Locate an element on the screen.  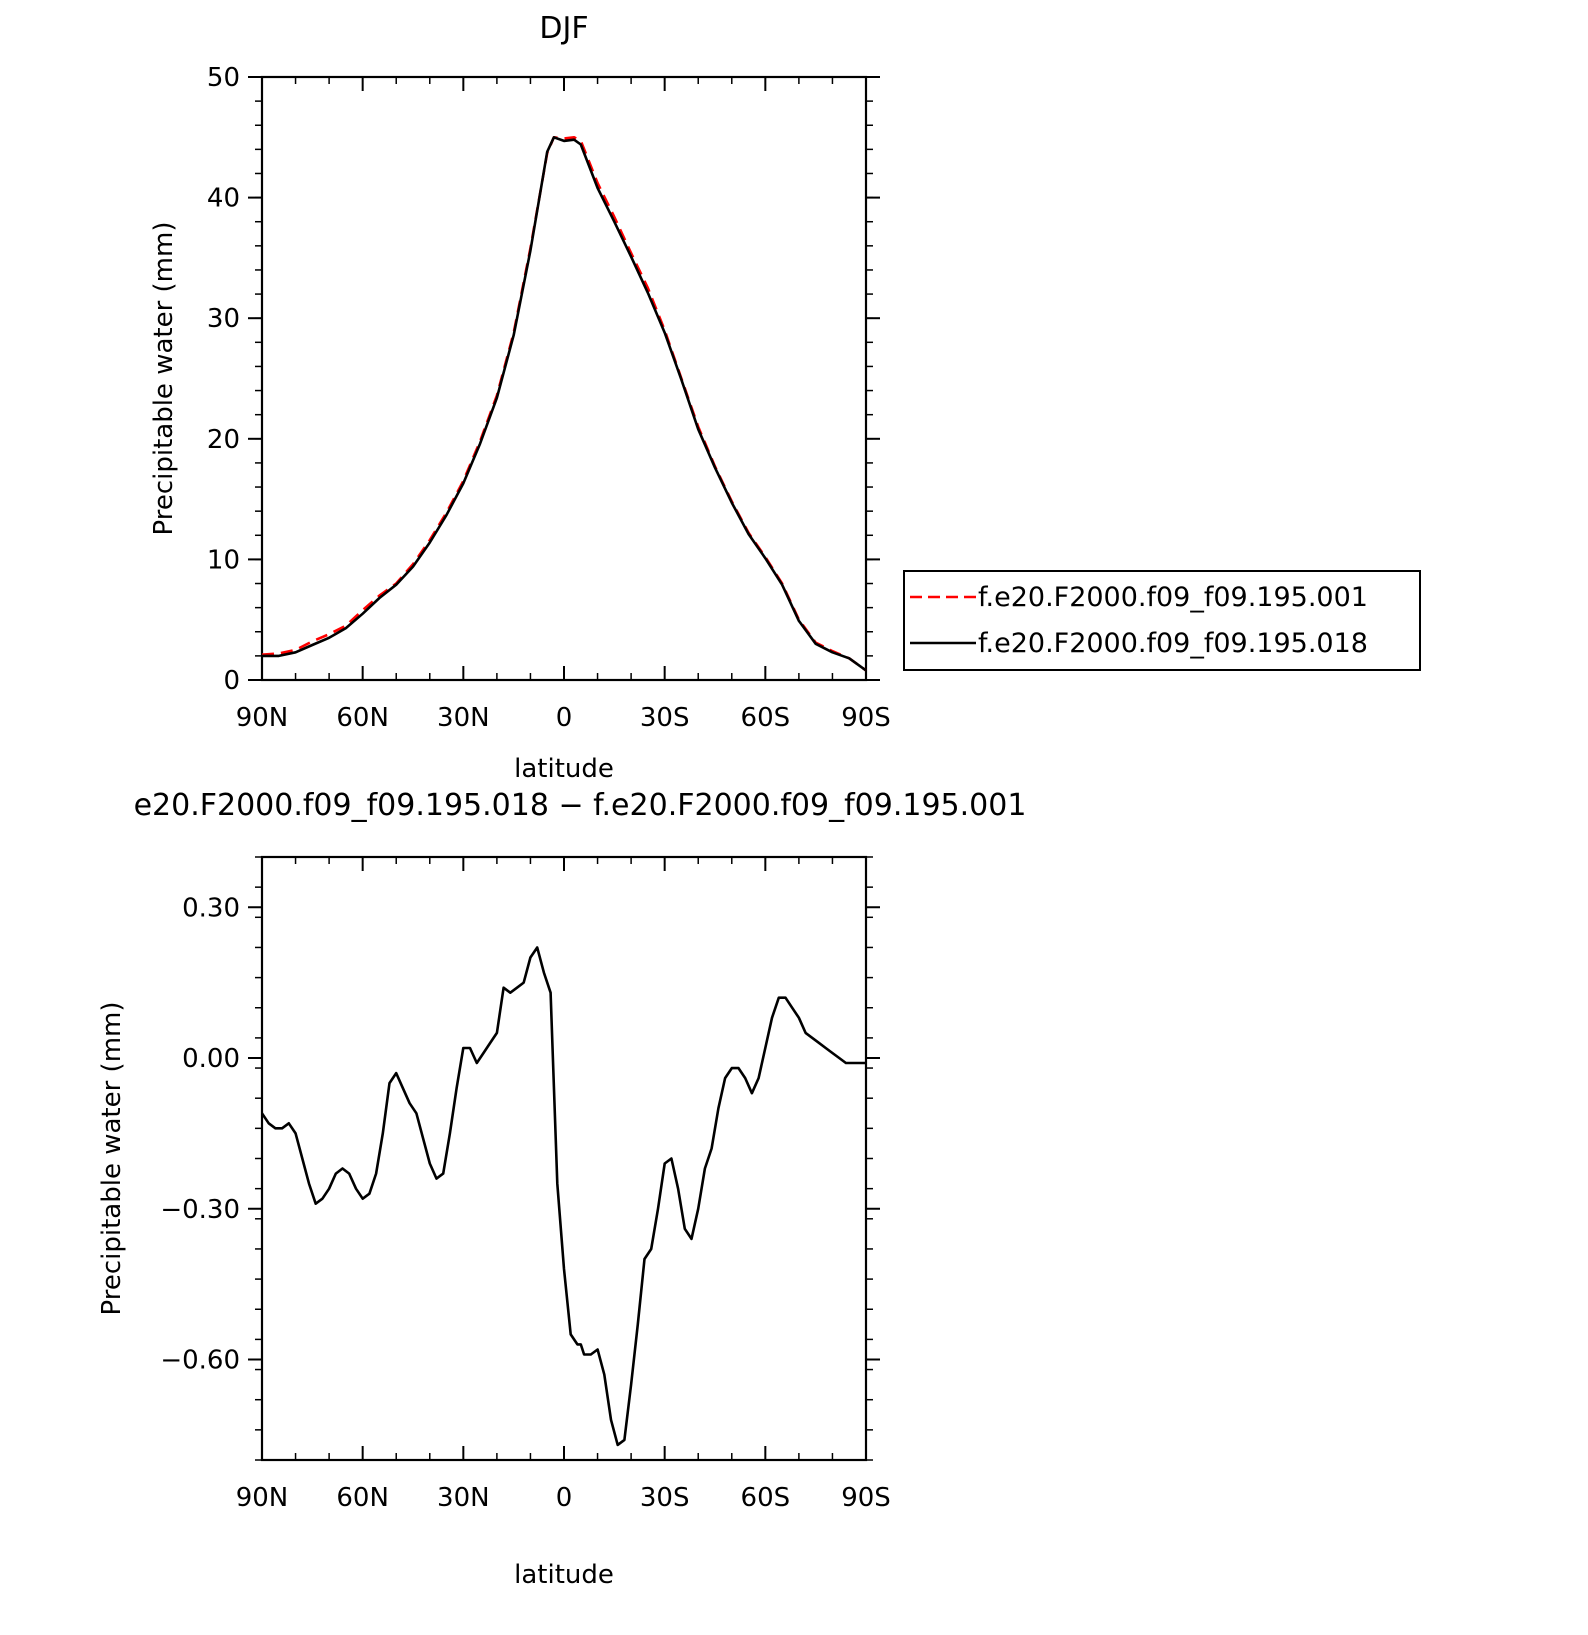
y-tick-label: 50 is located at coordinates (223, 78).